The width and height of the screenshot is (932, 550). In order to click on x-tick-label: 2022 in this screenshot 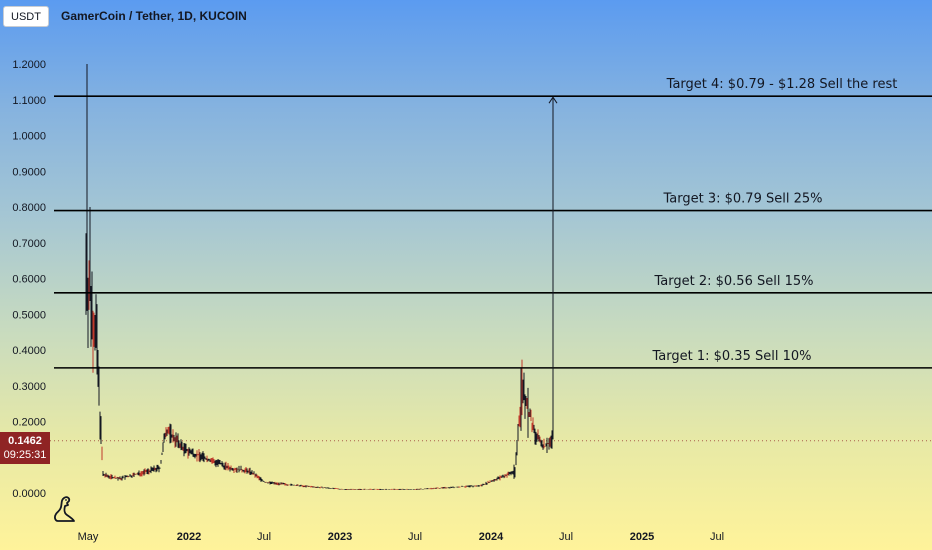, I will do `click(189, 537)`.